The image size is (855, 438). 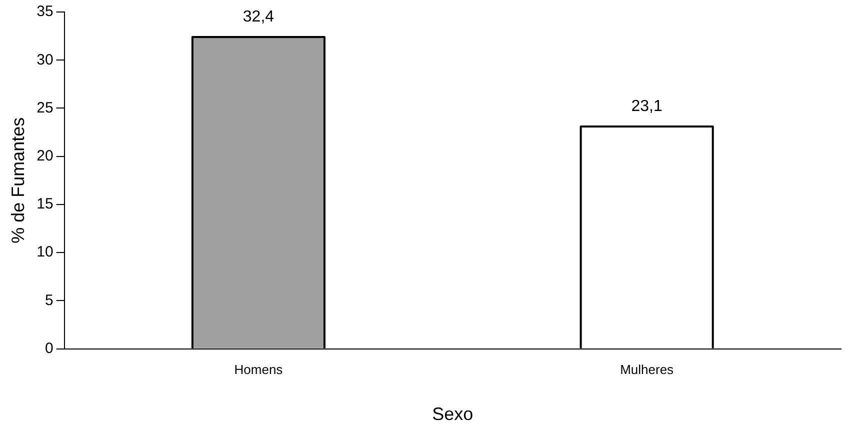 I want to click on y-tick-label: 5, so click(x=49, y=300).